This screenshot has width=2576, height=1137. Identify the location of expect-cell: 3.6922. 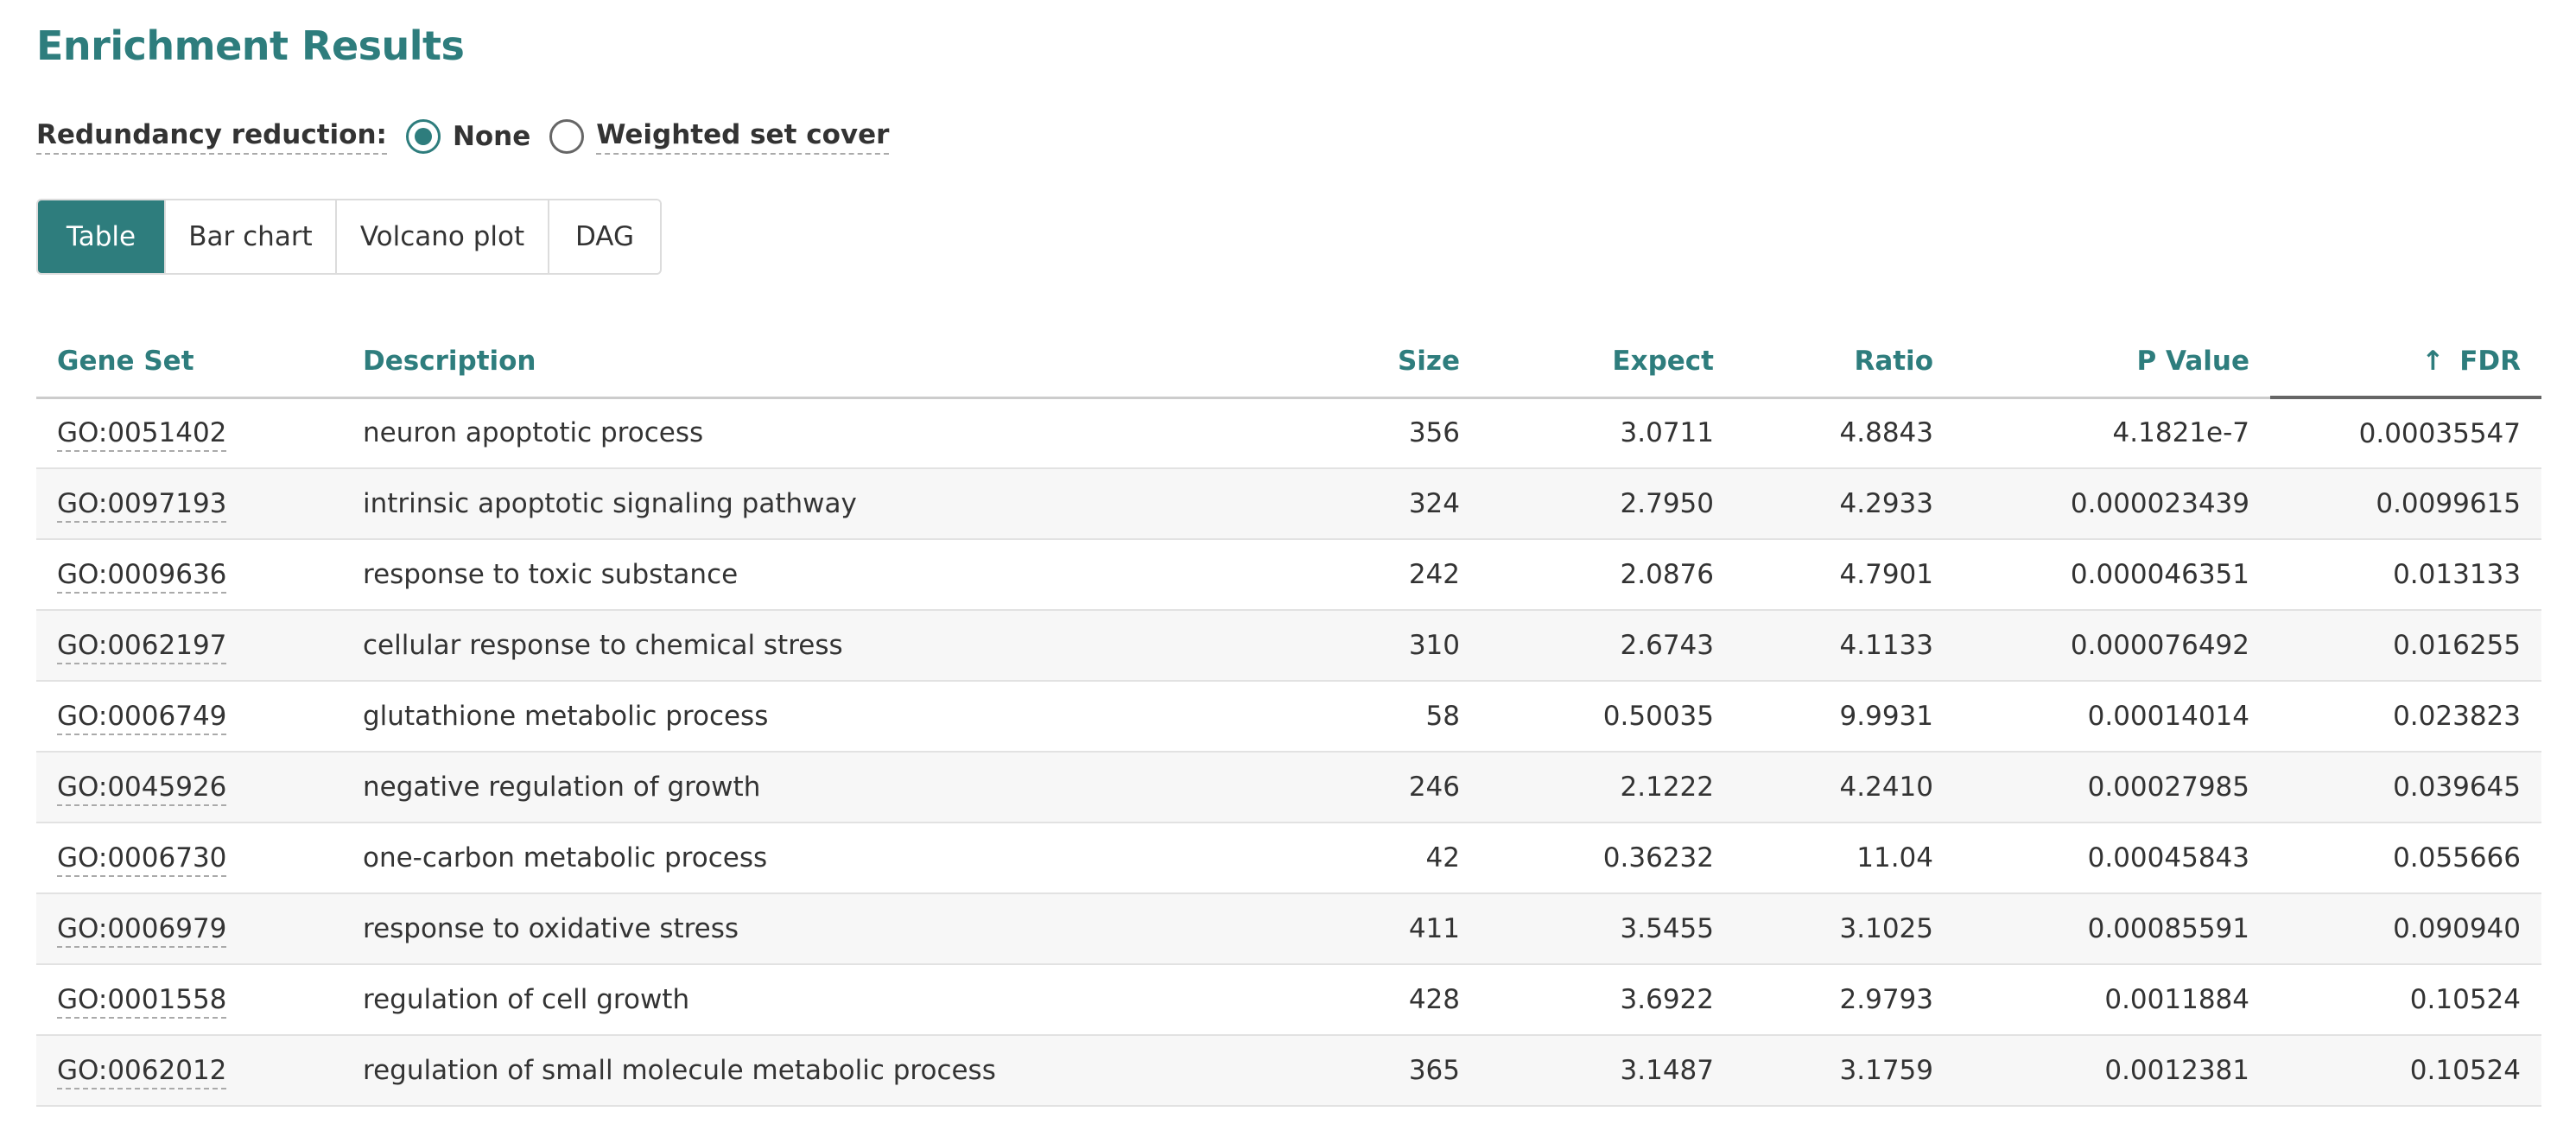
(1608, 1000).